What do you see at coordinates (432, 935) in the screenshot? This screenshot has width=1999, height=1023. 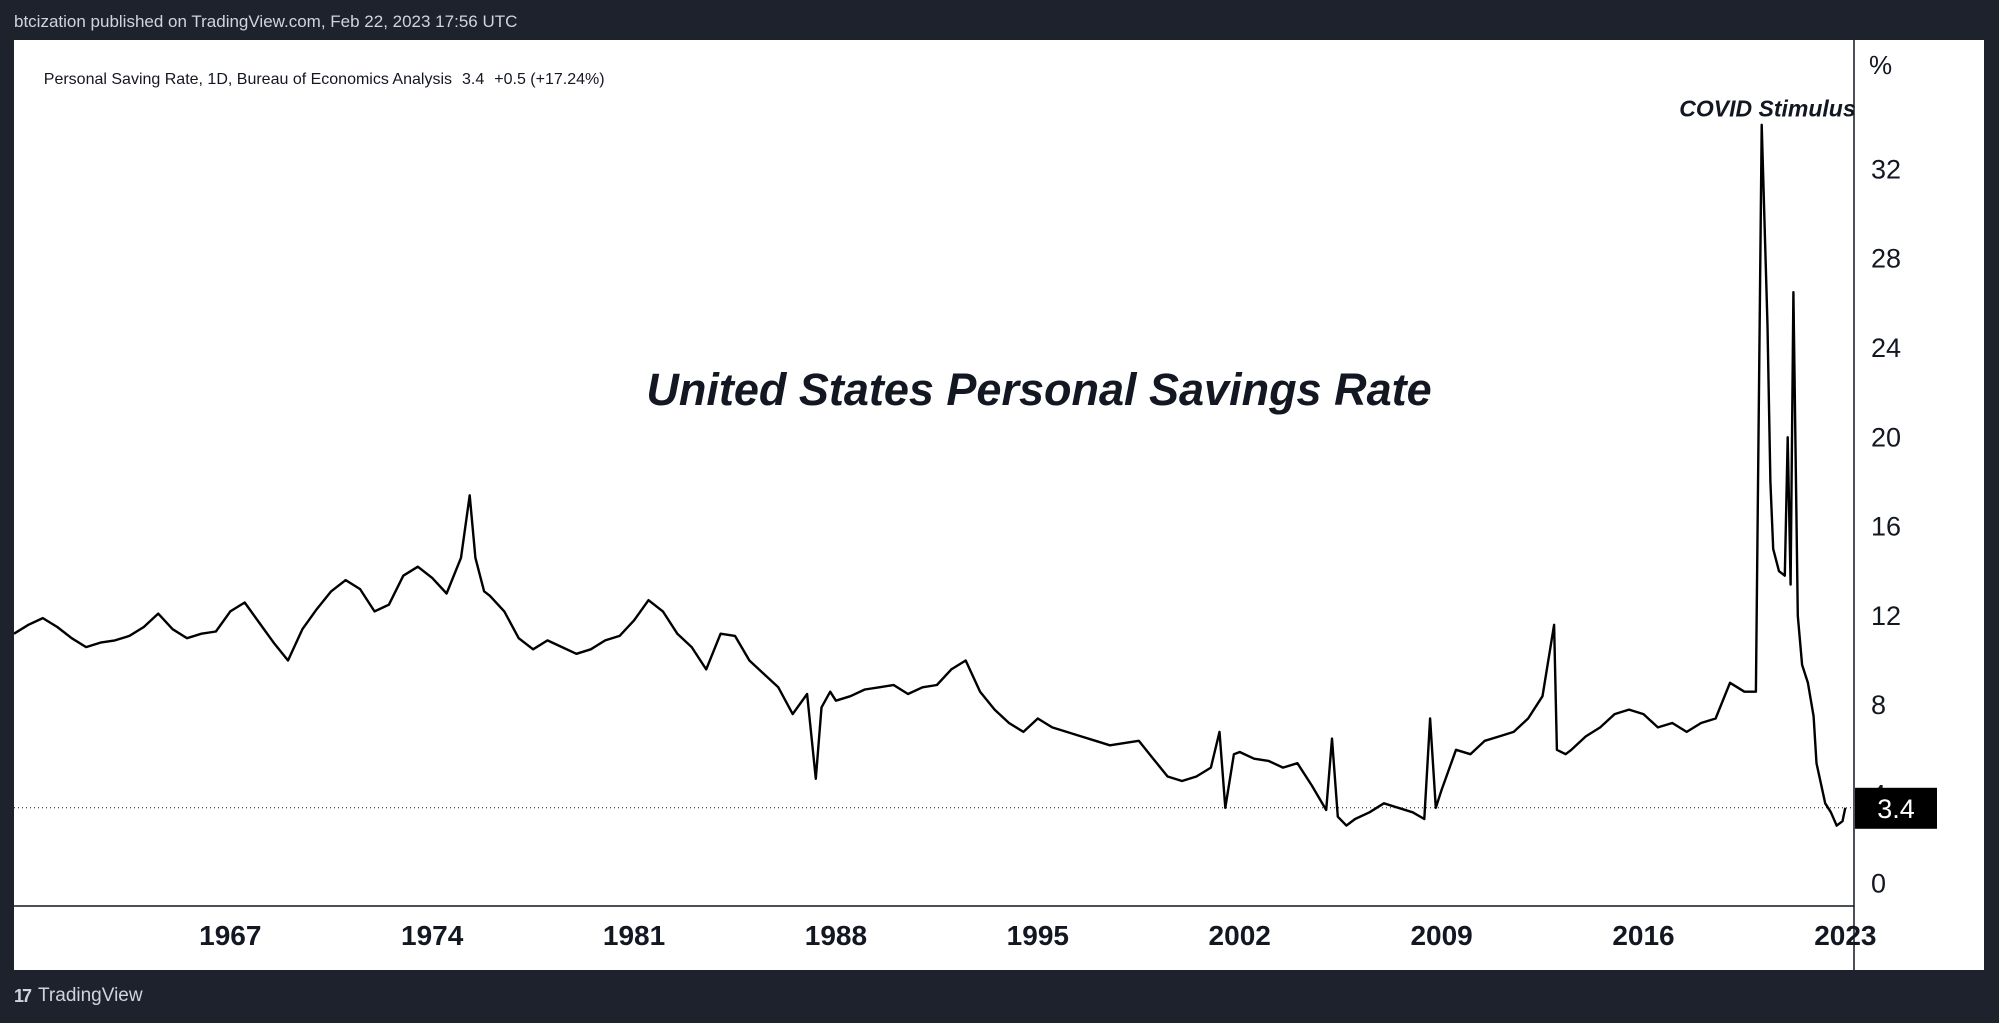 I see `x-tick-label: 1974` at bounding box center [432, 935].